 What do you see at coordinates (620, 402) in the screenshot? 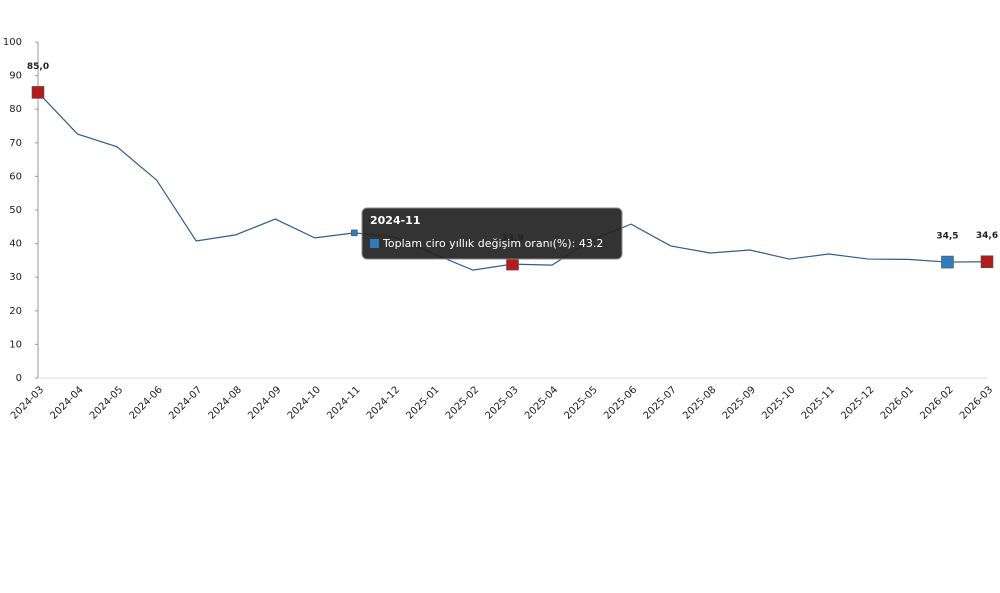
I see `x-tick-label: 2025-06` at bounding box center [620, 402].